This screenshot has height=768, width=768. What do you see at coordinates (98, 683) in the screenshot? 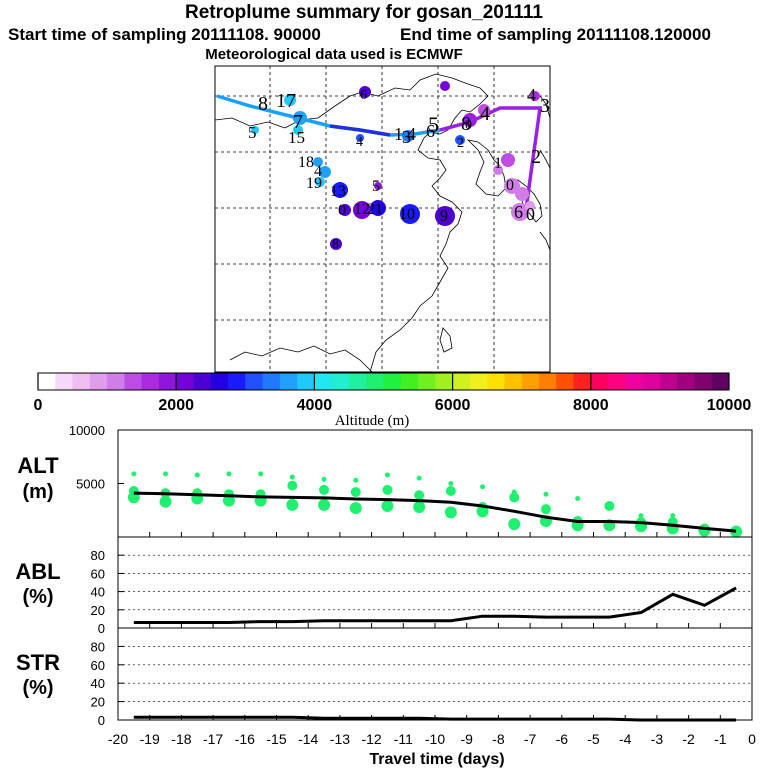
I see `str-ytick-label: 40` at bounding box center [98, 683].